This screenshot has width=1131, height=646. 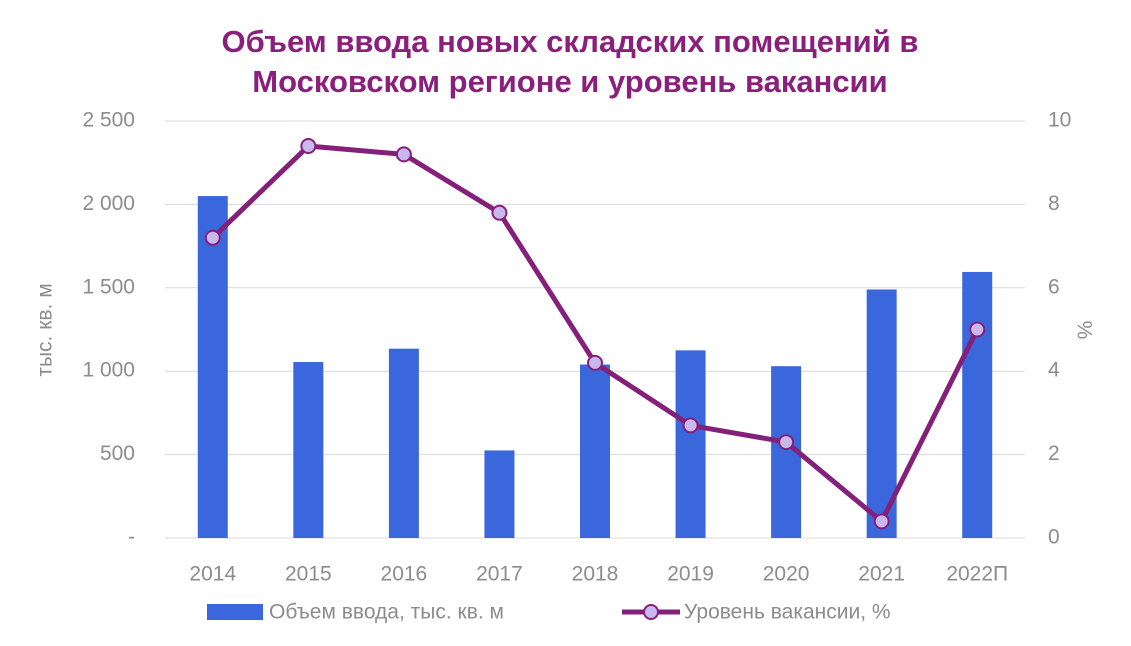 What do you see at coordinates (1054, 453) in the screenshot?
I see `y2-tick-label: 2` at bounding box center [1054, 453].